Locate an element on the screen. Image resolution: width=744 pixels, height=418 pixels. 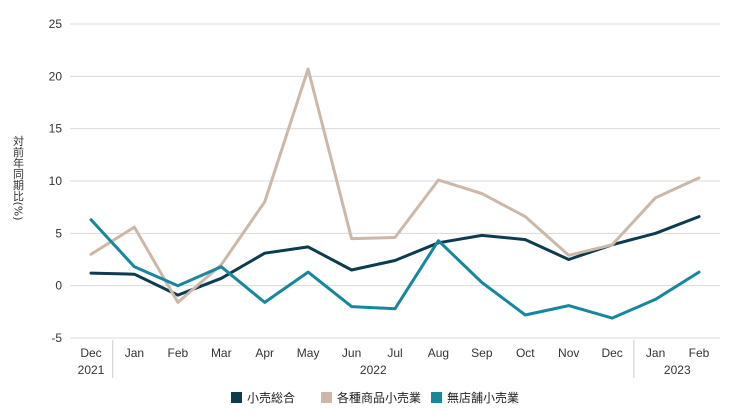
year-label: 2022 is located at coordinates (373, 370).